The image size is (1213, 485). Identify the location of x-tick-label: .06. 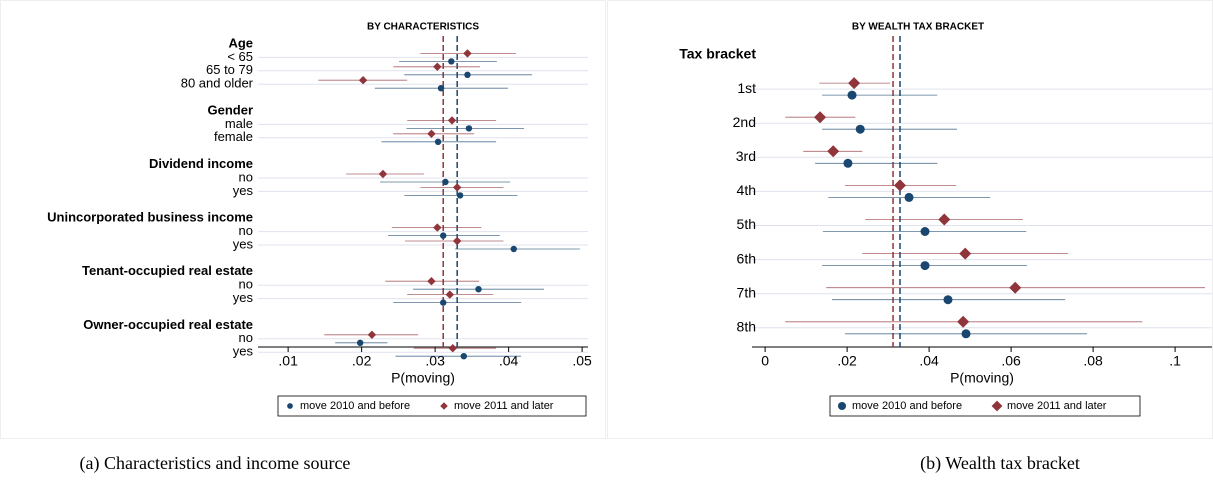
(1011, 361).